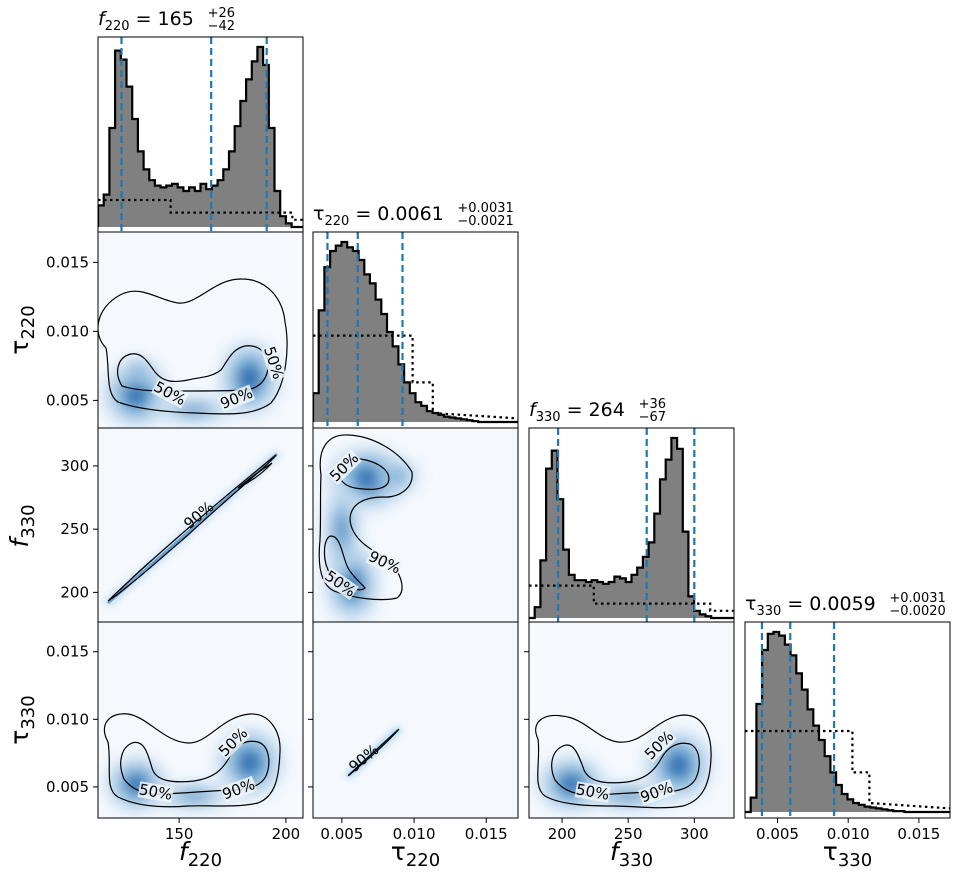  I want to click on x-axis-label-tau220: τ220, so click(415, 854).